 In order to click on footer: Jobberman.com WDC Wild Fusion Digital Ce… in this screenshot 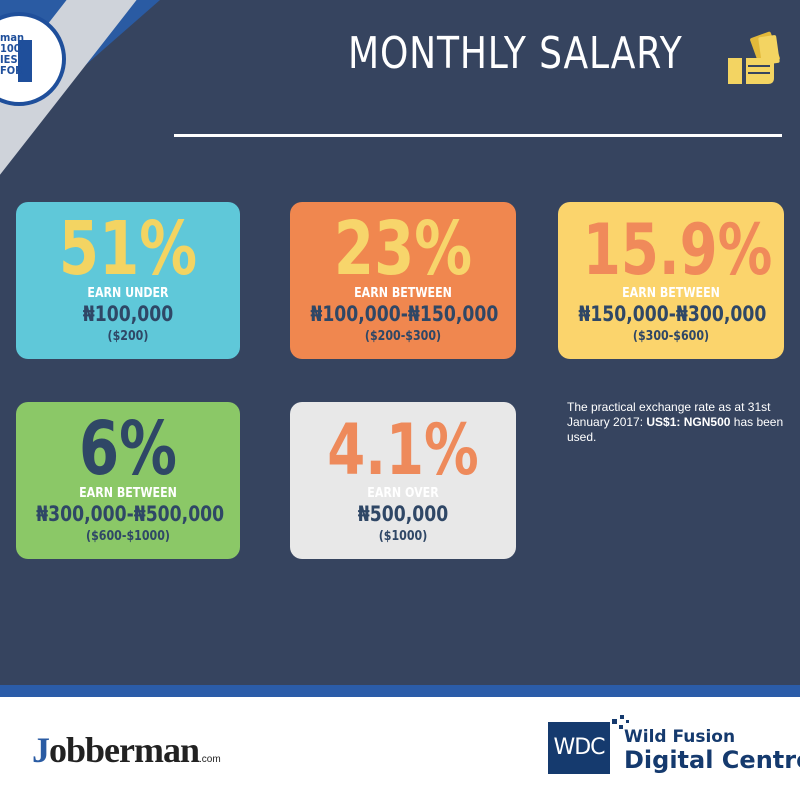, I will do `click(400, 748)`.